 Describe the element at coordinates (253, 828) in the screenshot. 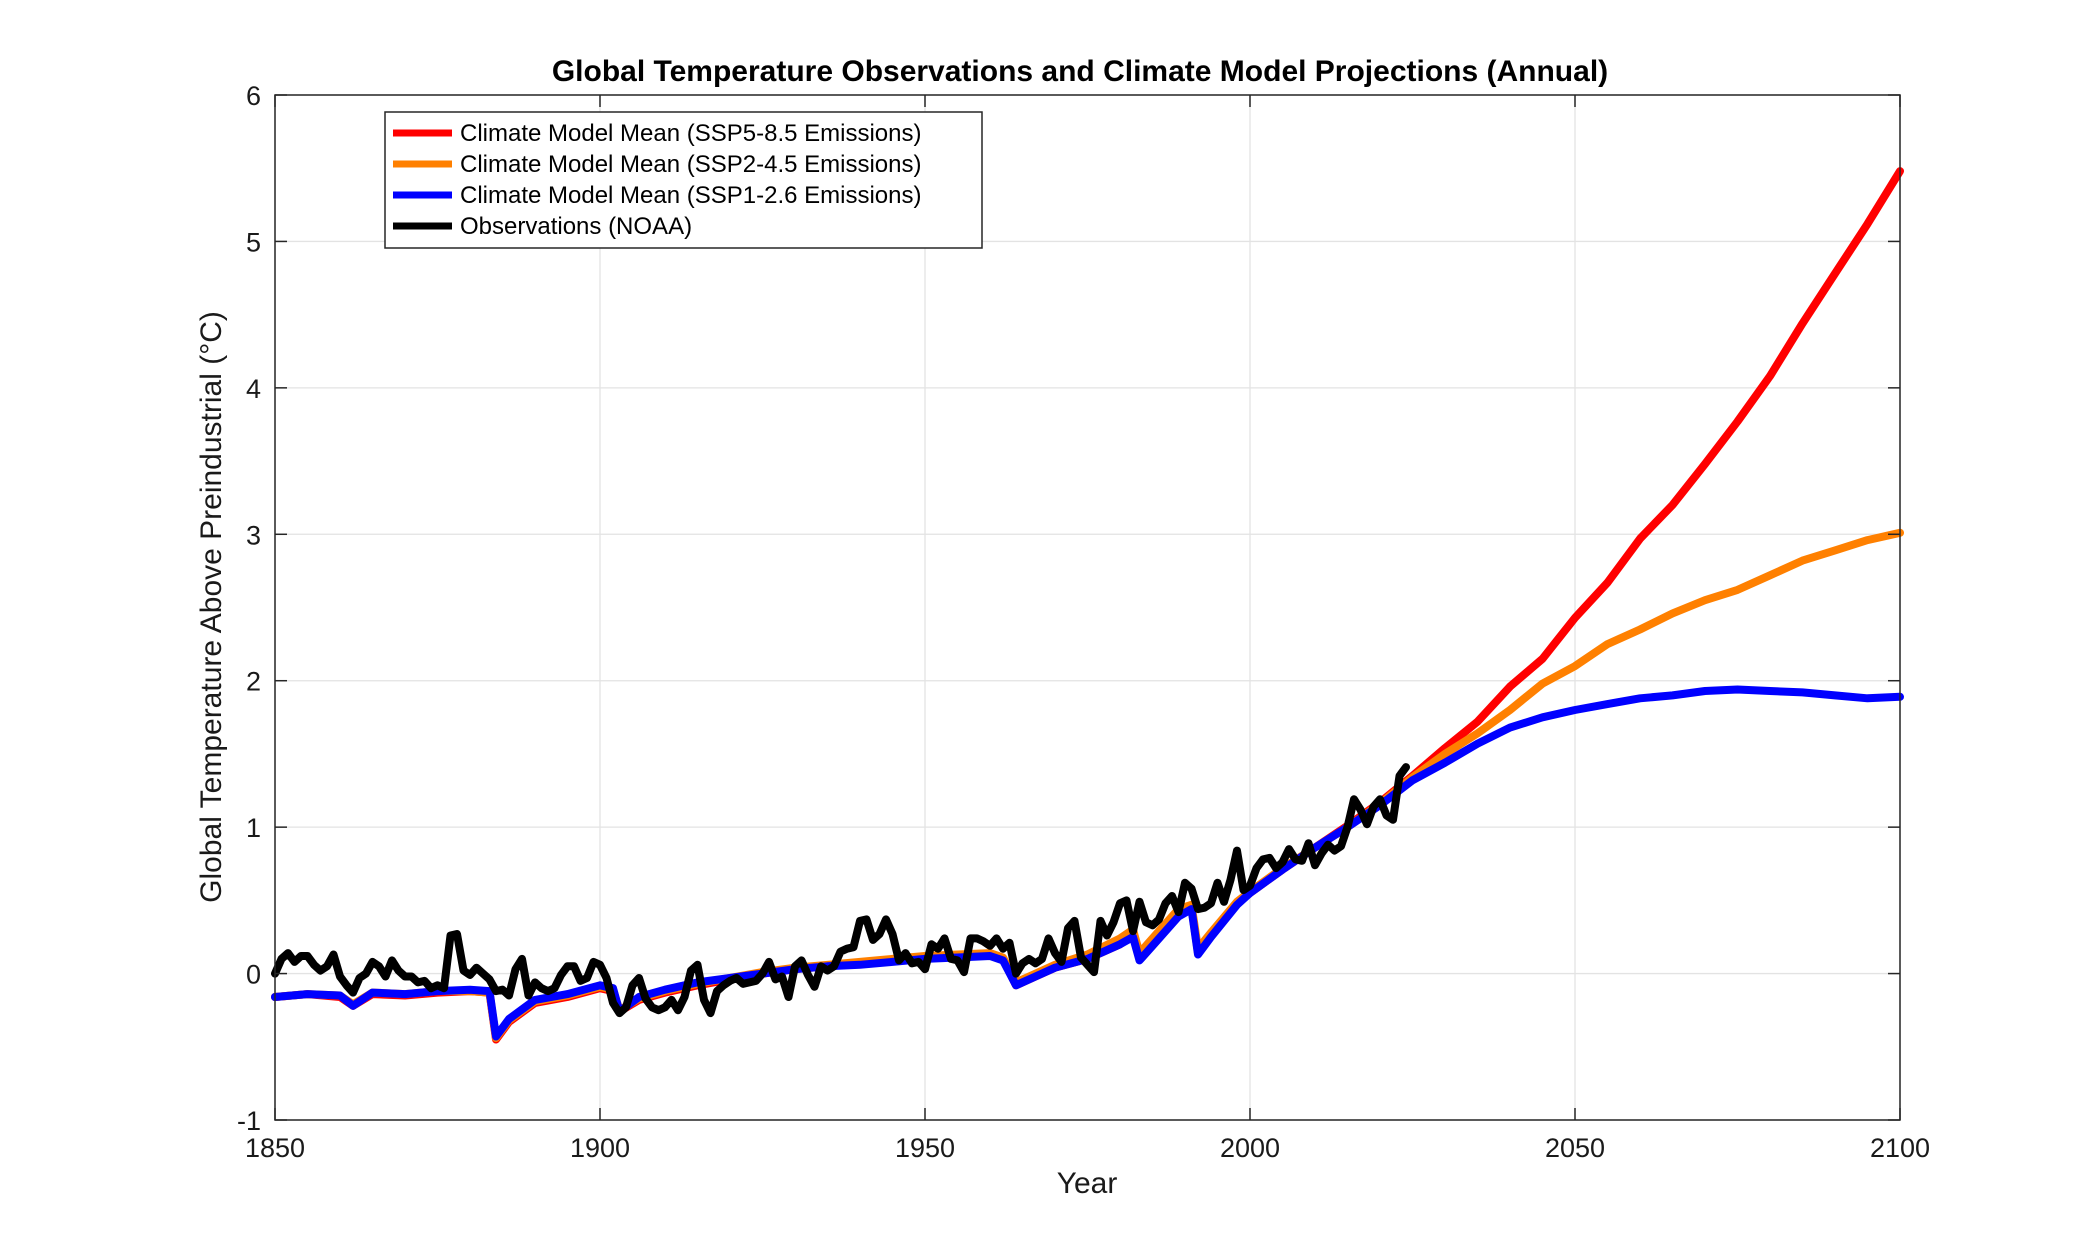

I see `y-tick-label: 1` at that location.